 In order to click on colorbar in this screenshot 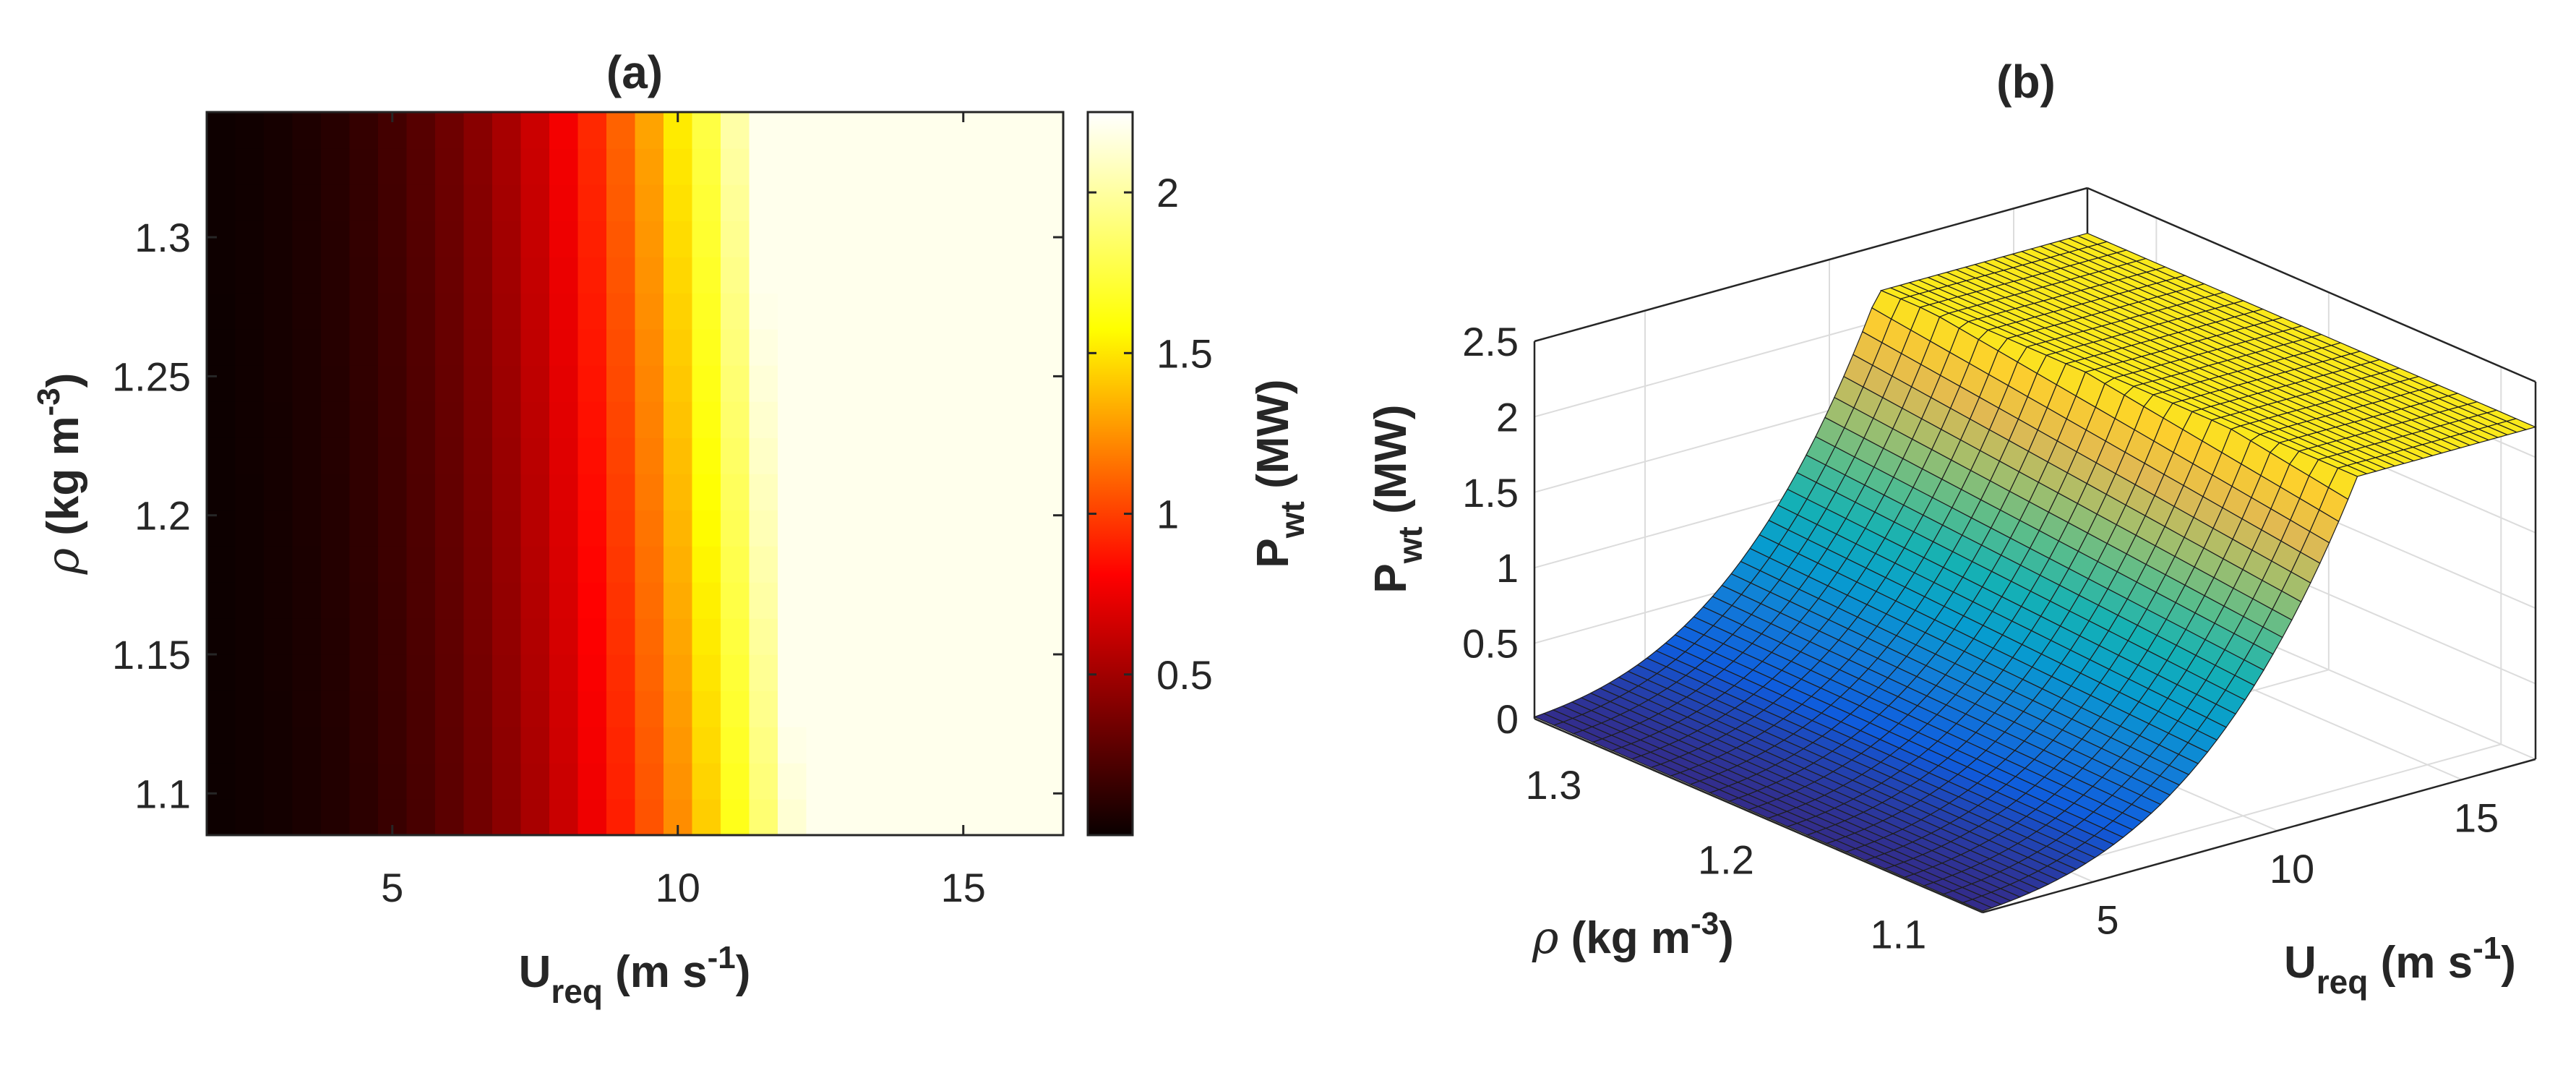, I will do `click(1110, 474)`.